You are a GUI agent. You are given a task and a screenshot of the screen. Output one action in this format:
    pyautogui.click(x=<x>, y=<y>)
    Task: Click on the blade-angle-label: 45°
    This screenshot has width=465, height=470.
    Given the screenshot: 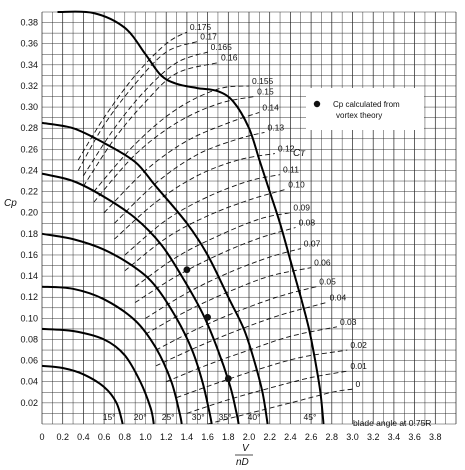 What is the action you would take?
    pyautogui.click(x=310, y=417)
    